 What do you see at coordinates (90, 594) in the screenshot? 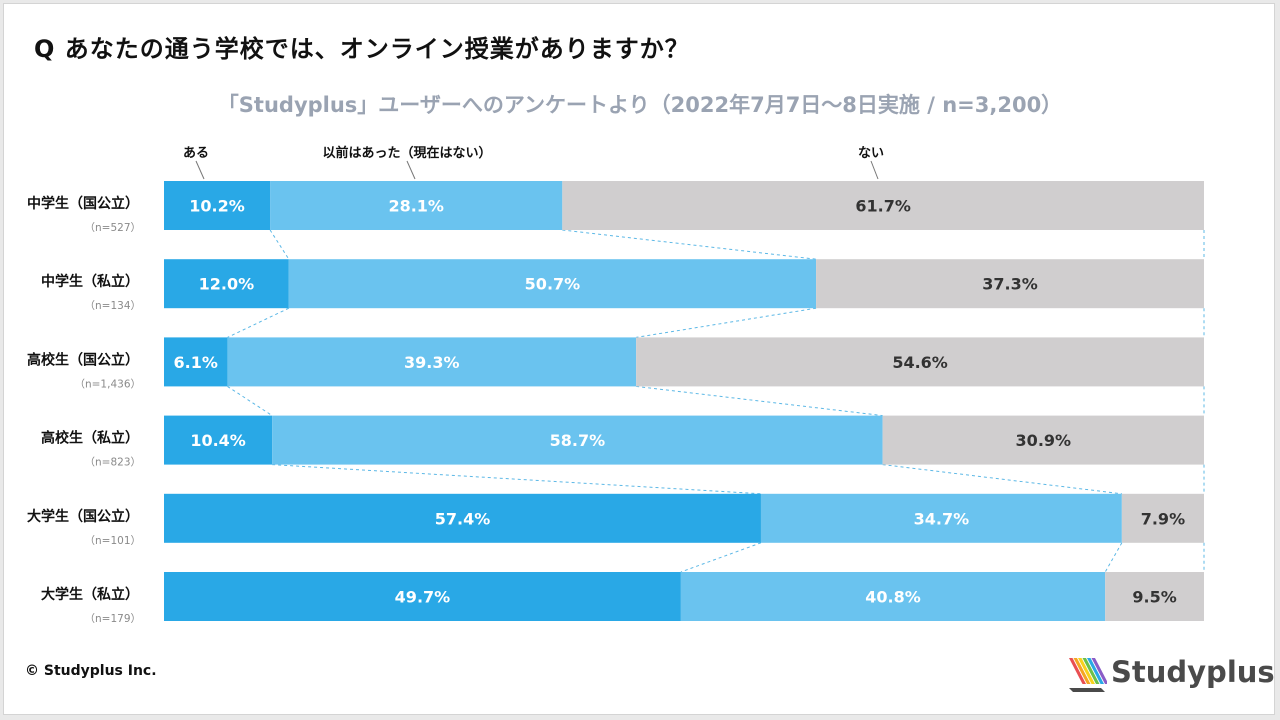
I see `category-label: 大学生（私立）` at bounding box center [90, 594].